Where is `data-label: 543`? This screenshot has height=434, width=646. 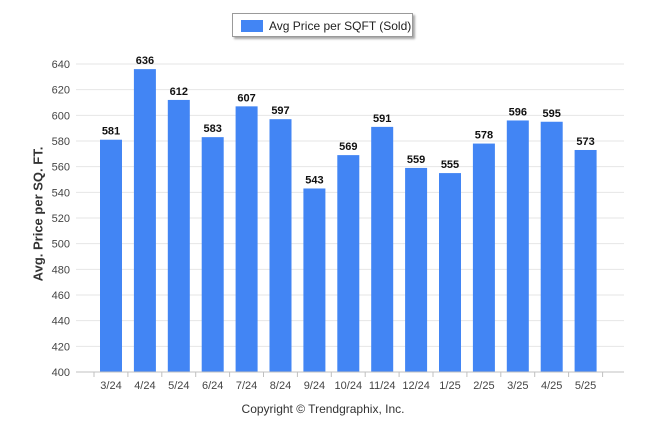
data-label: 543 is located at coordinates (314, 180).